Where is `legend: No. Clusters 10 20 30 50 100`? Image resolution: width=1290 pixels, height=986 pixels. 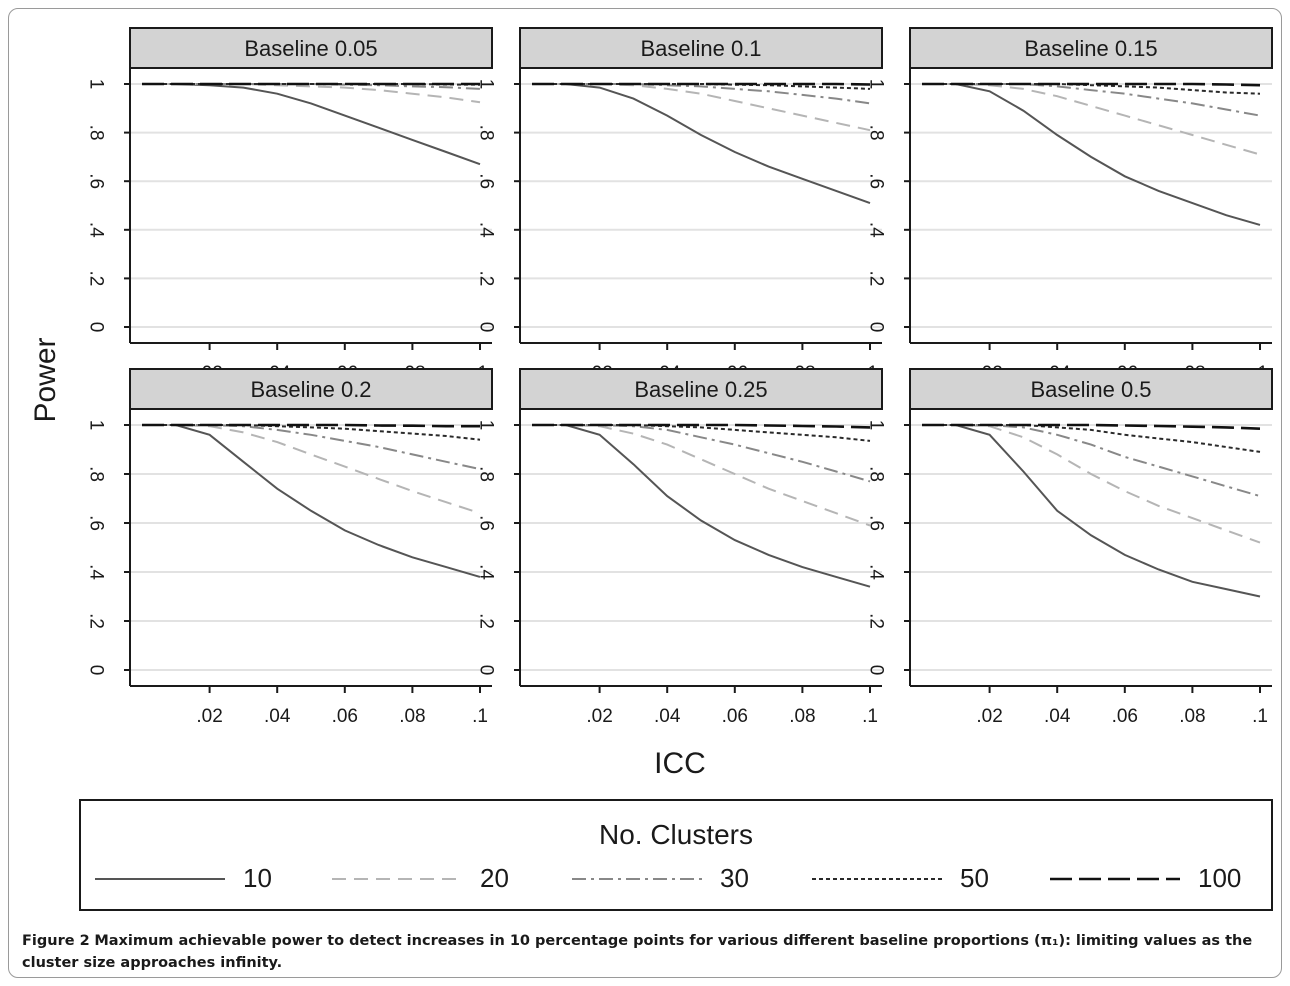
legend: No. Clusters 10 20 30 50 100 is located at coordinates (676, 855).